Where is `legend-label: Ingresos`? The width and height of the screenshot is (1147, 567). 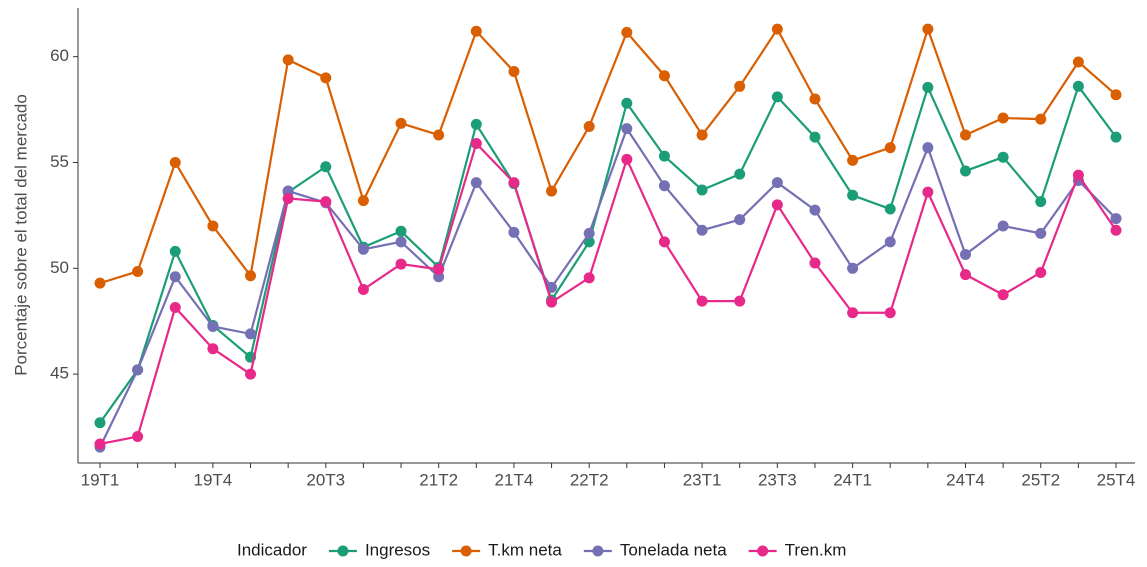 legend-label: Ingresos is located at coordinates (397, 549).